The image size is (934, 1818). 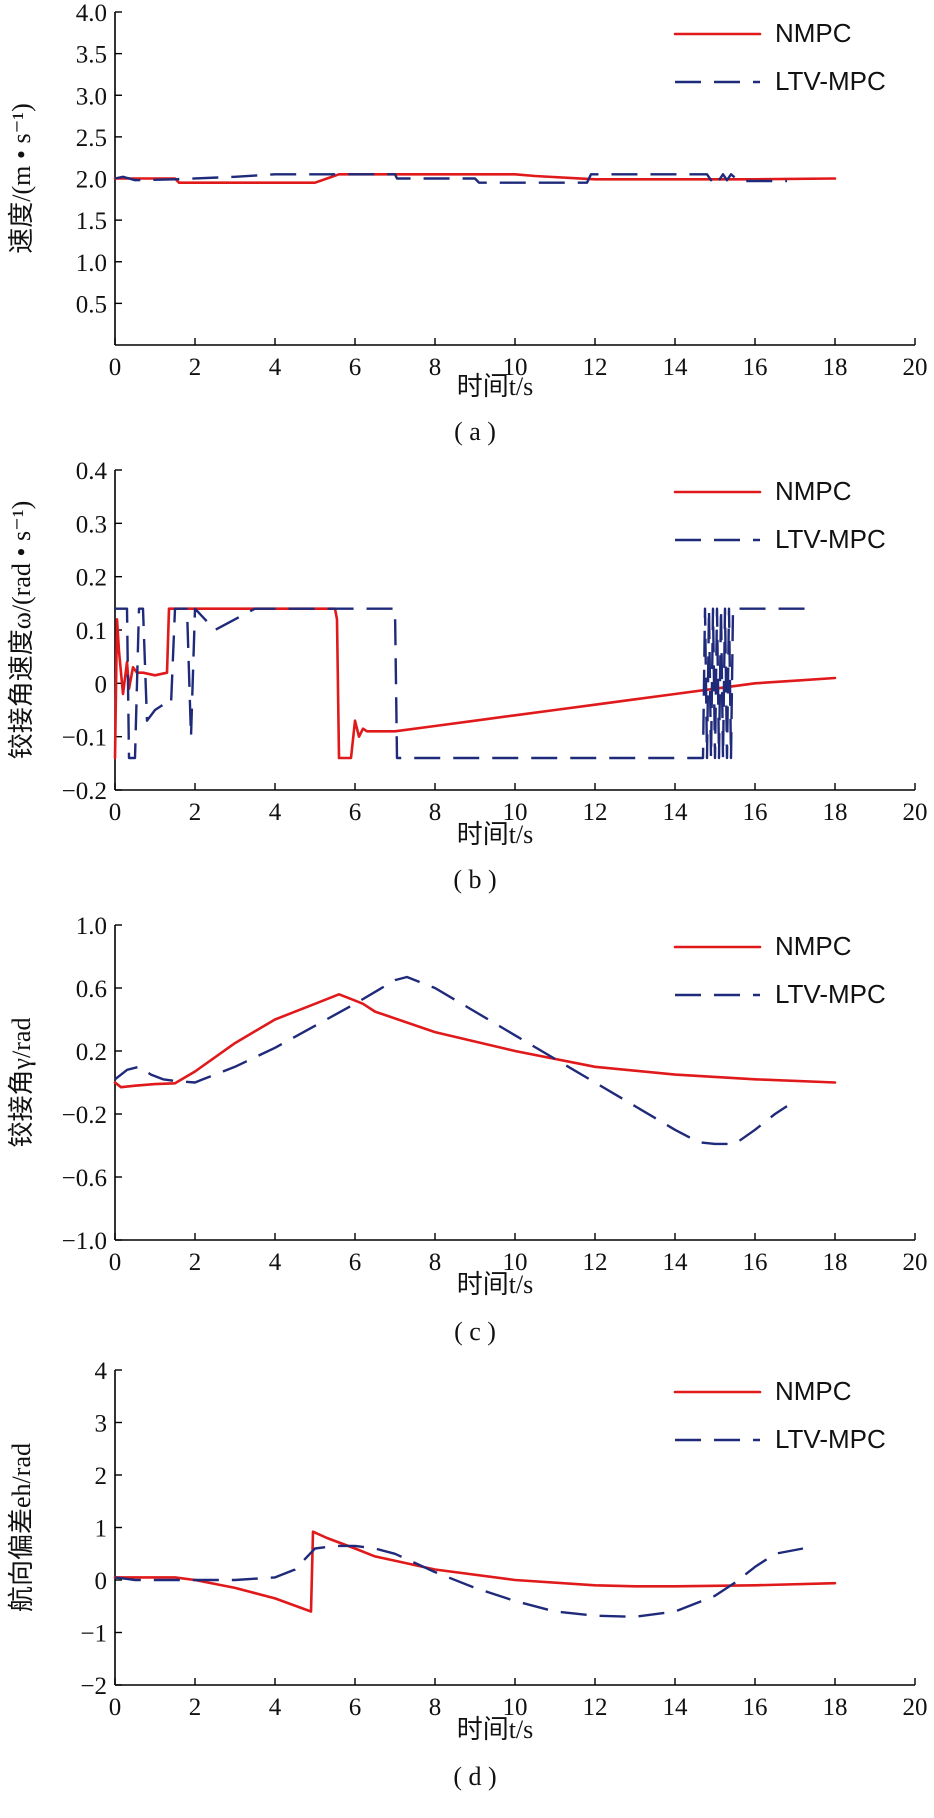 I want to click on y-tick-label: 0.3, so click(x=91, y=524).